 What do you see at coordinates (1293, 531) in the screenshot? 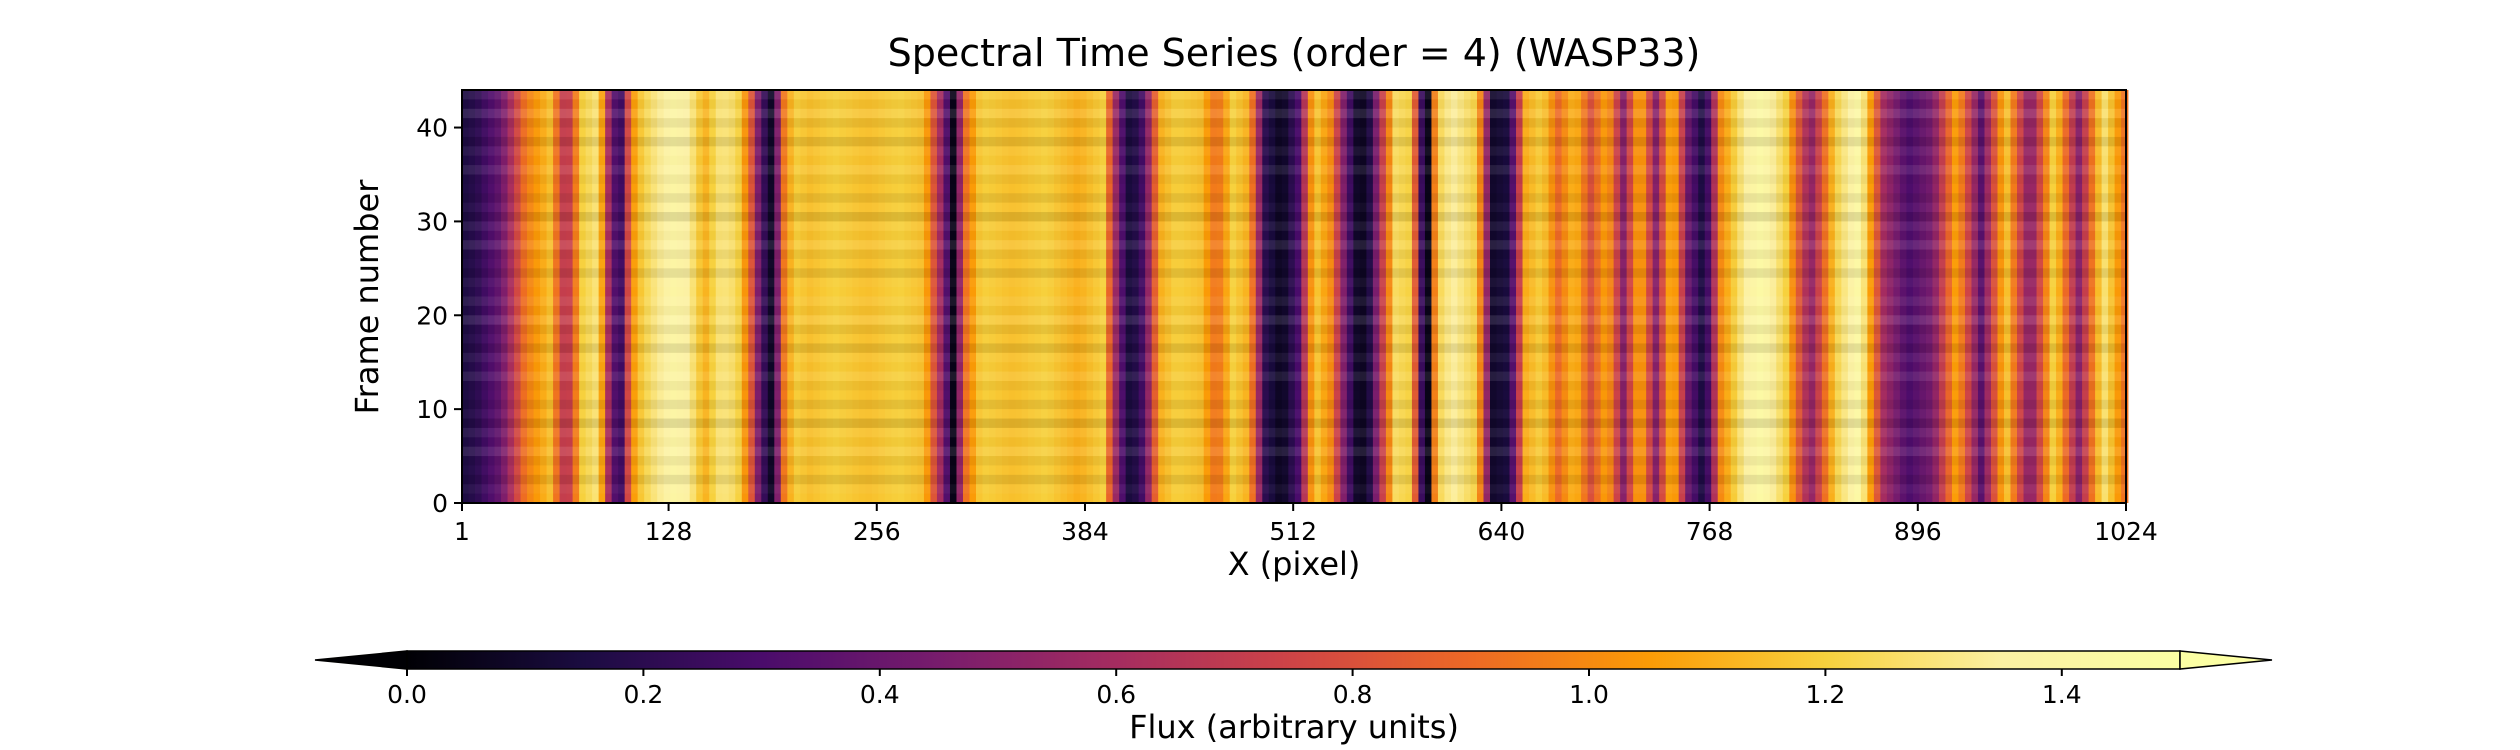
I see `x-tick-label: 512` at bounding box center [1293, 531].